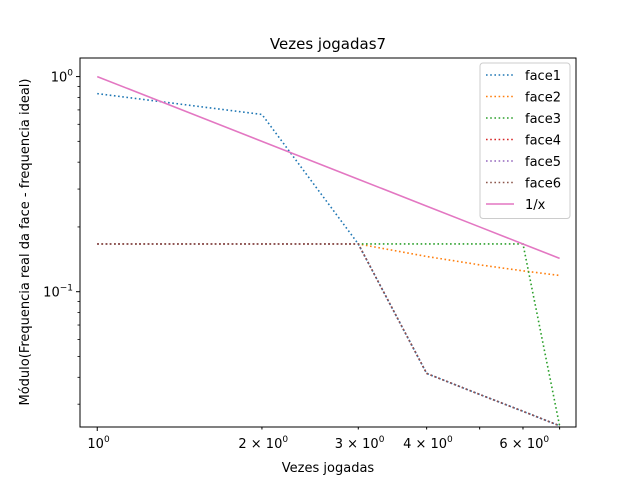 This screenshot has width=640, height=480. What do you see at coordinates (358, 443) in the screenshot?
I see `x-tick-label-2: 3 × 100` at bounding box center [358, 443].